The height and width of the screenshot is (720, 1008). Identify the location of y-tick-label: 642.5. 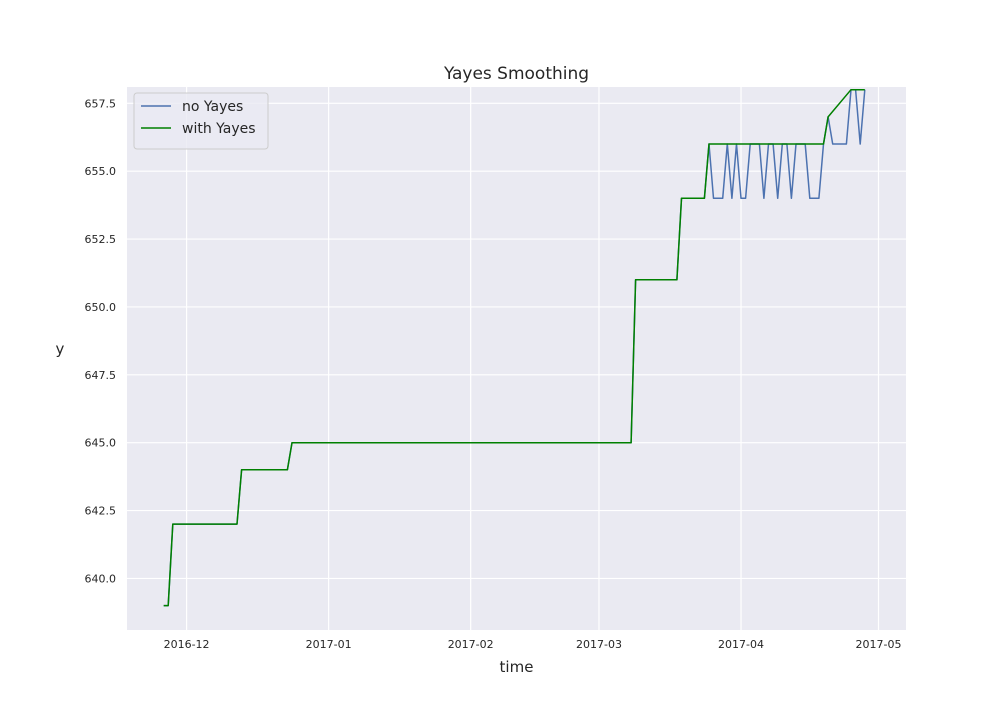
(101, 511).